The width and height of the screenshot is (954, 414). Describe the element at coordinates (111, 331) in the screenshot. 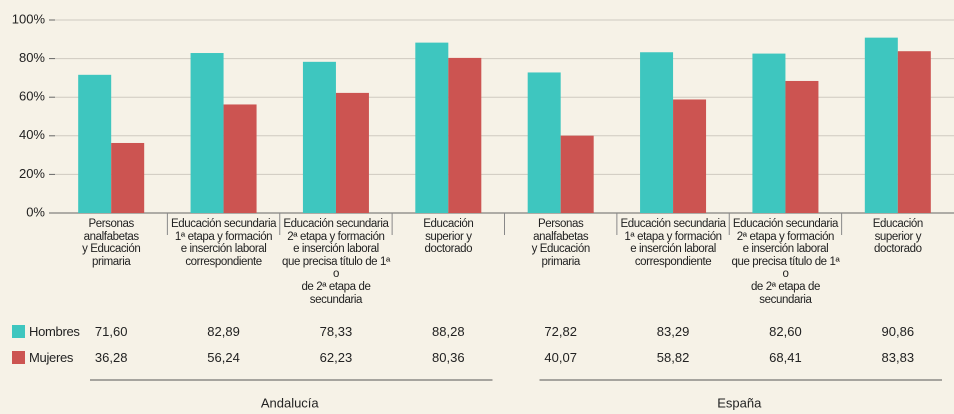

I see `value-label: 71,60` at that location.